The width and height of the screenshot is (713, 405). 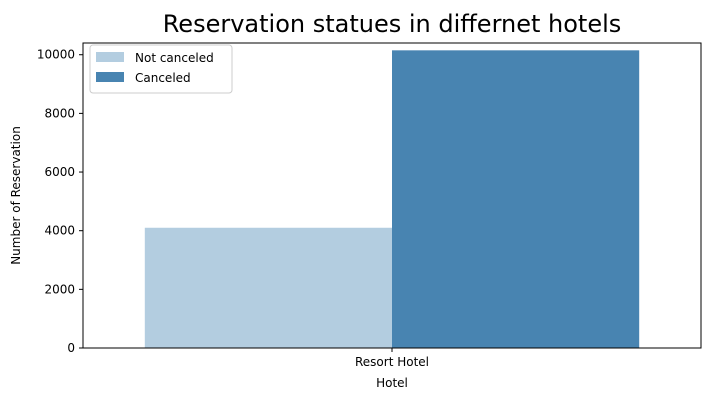 I want to click on y-axis: 0 2000 4000 6000 8000 10000, so click(x=60, y=201).